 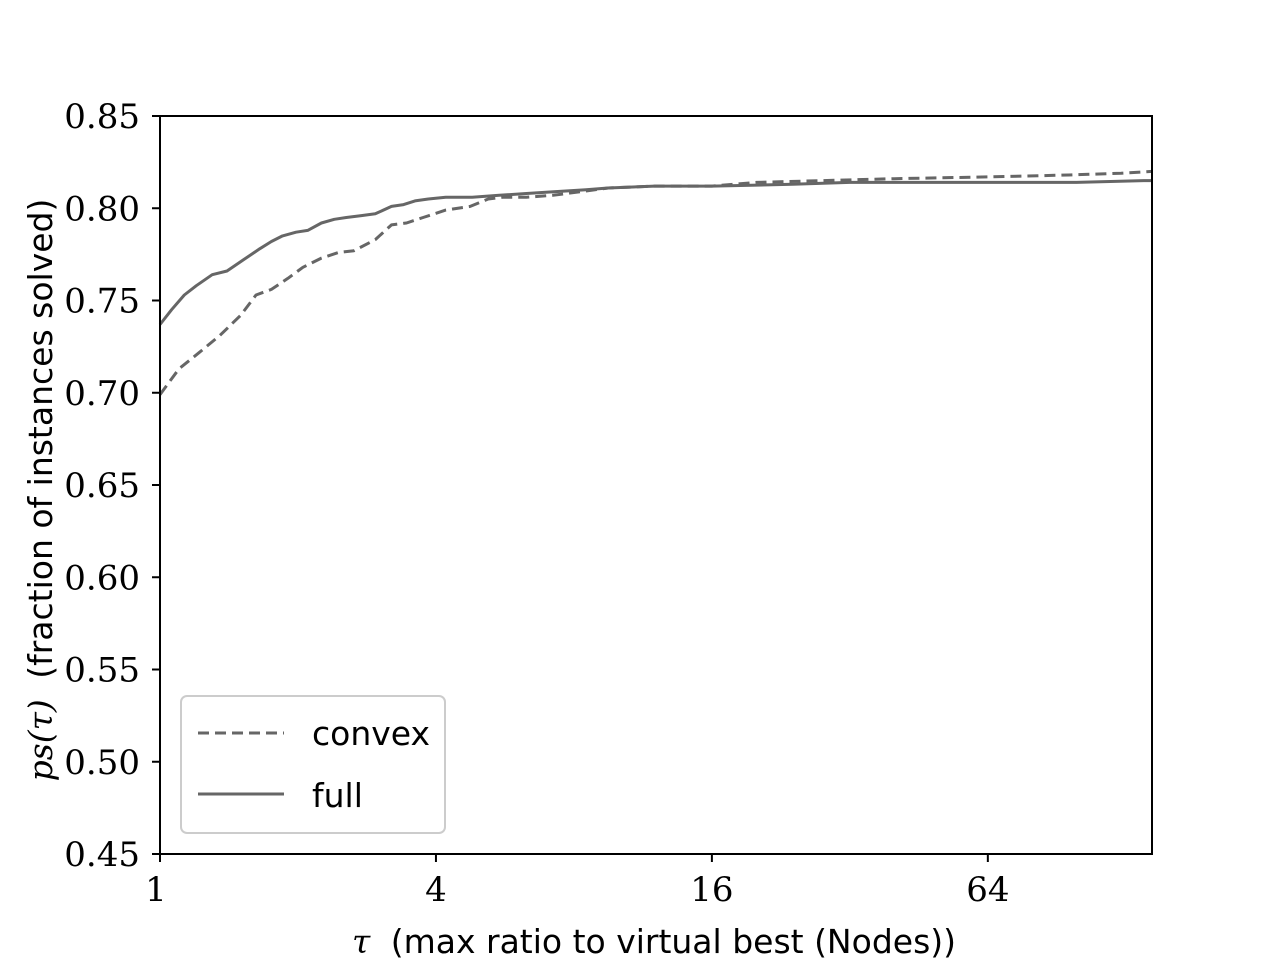 I want to click on x-tick-label: 1, so click(x=156, y=890).